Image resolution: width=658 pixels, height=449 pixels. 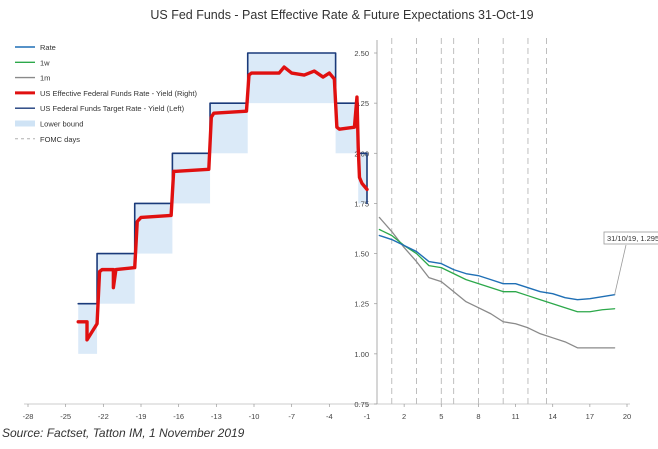 What do you see at coordinates (620, 269) in the screenshot?
I see `callout-leader` at bounding box center [620, 269].